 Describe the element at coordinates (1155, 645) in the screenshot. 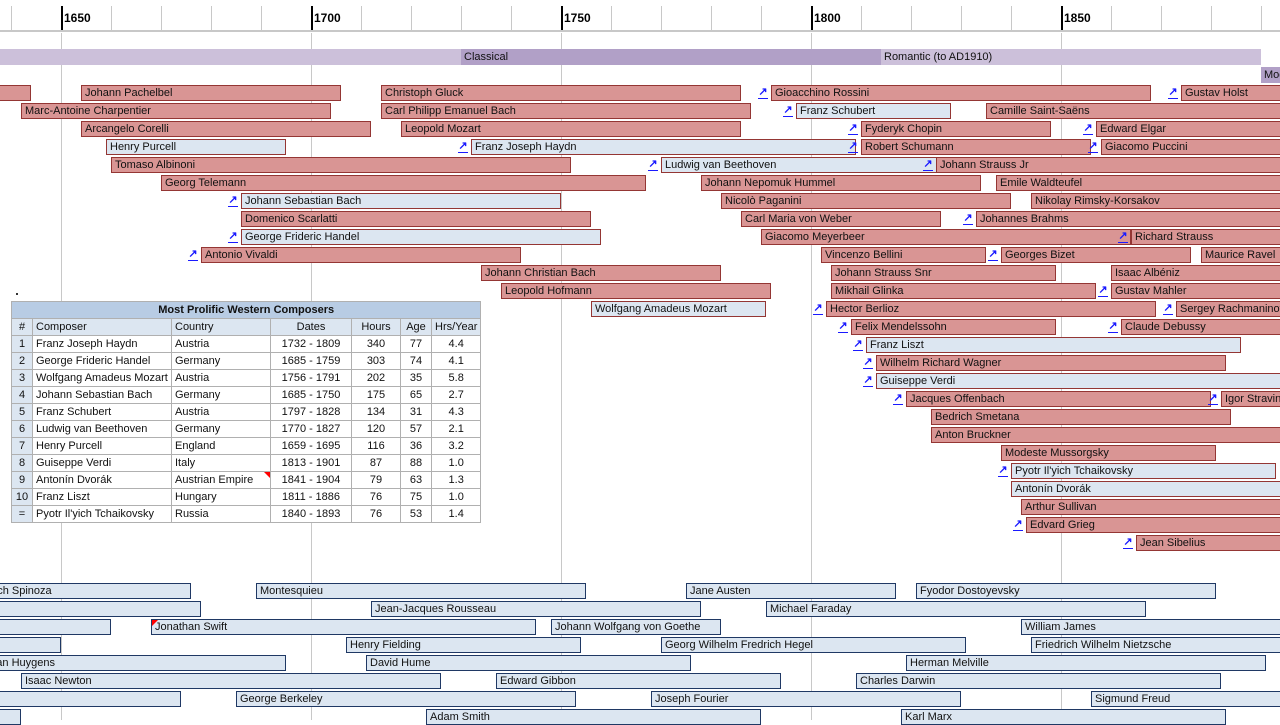

I see `philosopher-bar: Friedrich Wilhelm Nietzsche` at that location.